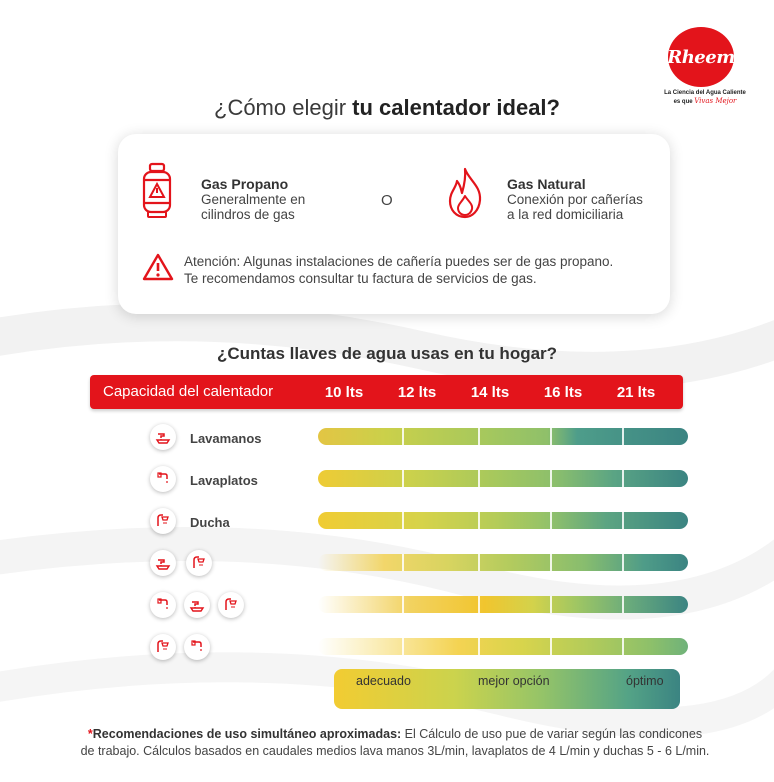 The height and width of the screenshot is (782, 774). What do you see at coordinates (158, 267) in the screenshot?
I see `warning-triangle-icon` at bounding box center [158, 267].